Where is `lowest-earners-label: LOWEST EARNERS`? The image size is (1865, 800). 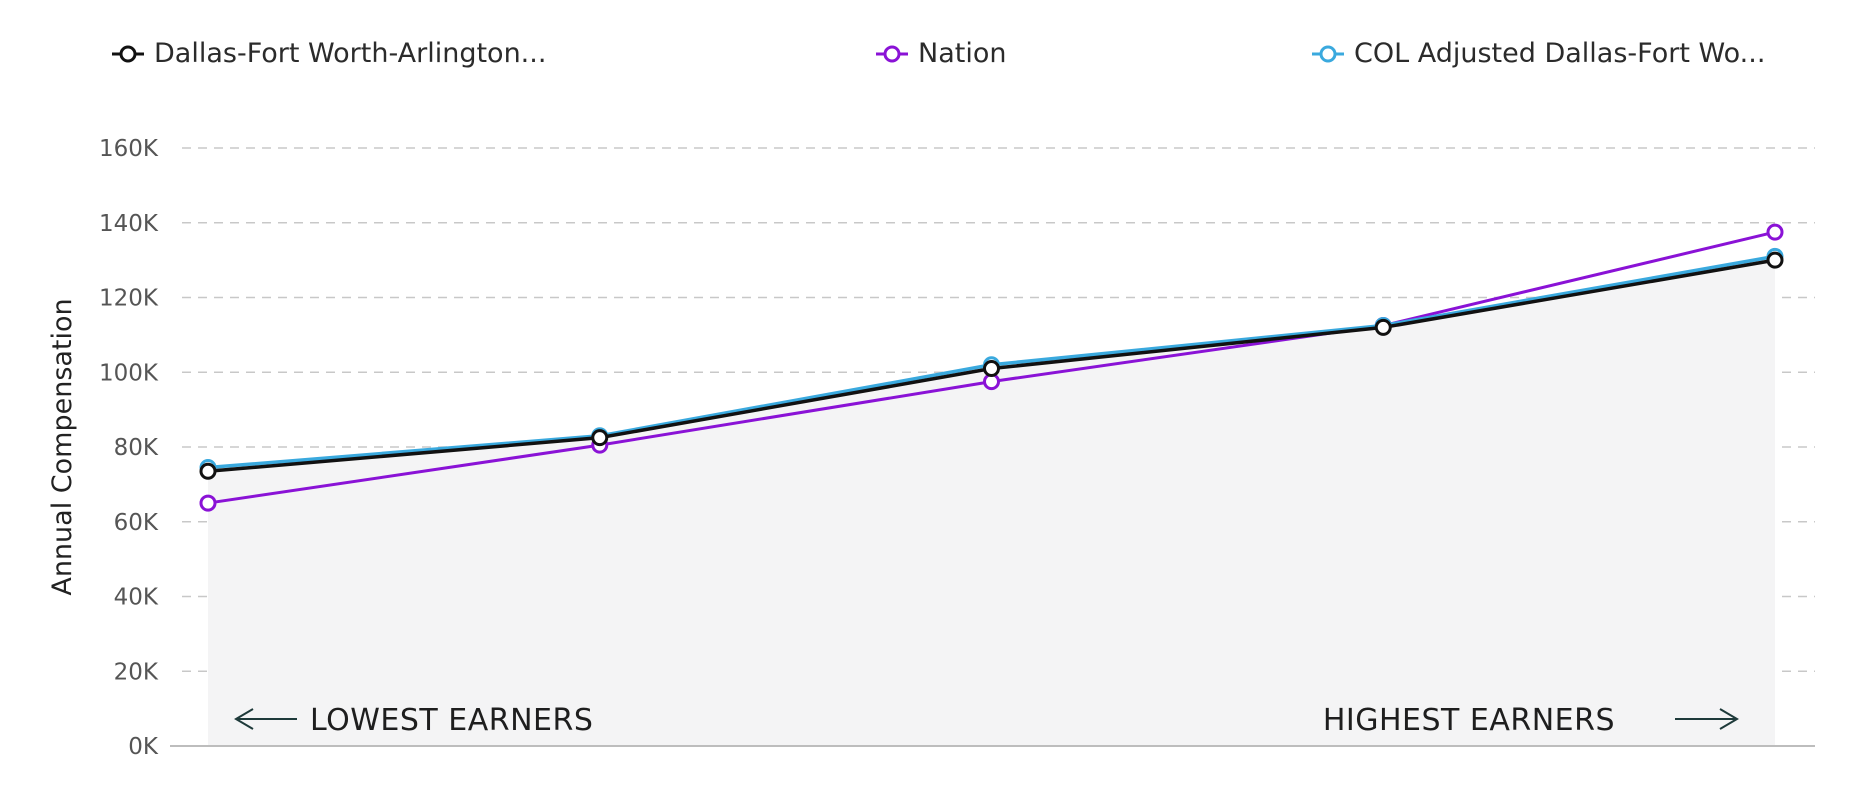 lowest-earners-label: LOWEST EARNERS is located at coordinates (451, 720).